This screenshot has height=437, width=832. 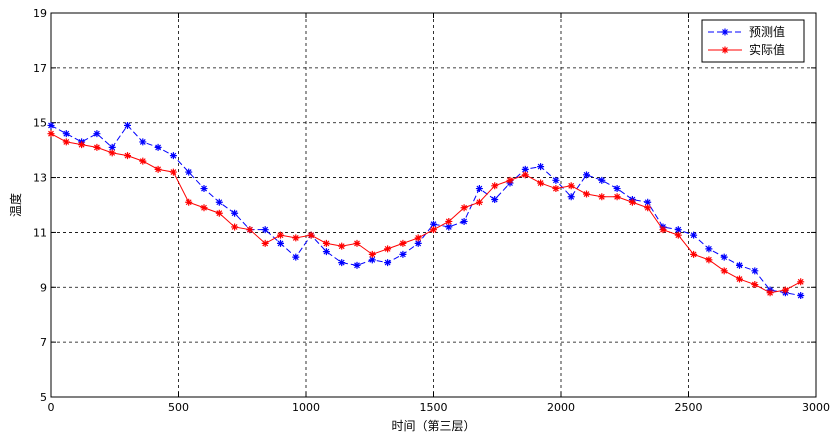 What do you see at coordinates (40, 123) in the screenshot?
I see `y-tick-label: 15` at bounding box center [40, 123].